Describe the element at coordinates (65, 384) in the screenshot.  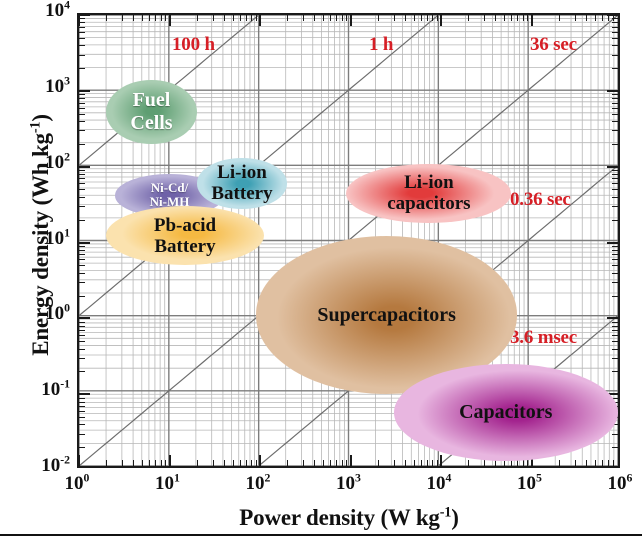
I see `y-tick-exponent: -1` at that location.